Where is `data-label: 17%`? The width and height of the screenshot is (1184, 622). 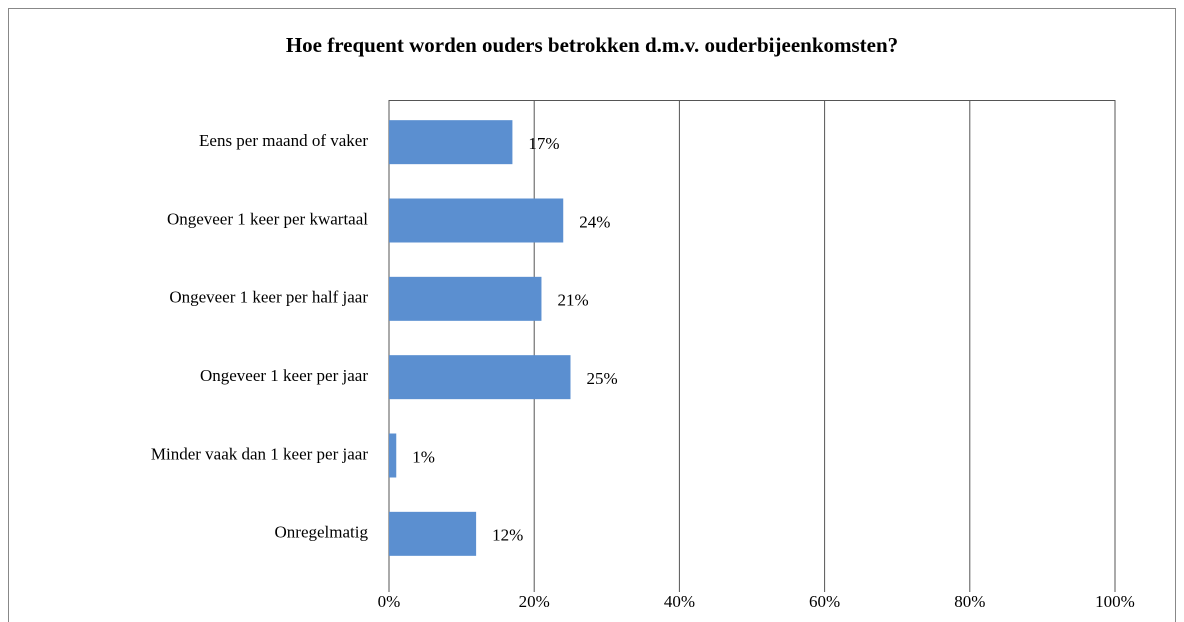
data-label: 17% is located at coordinates (543, 143).